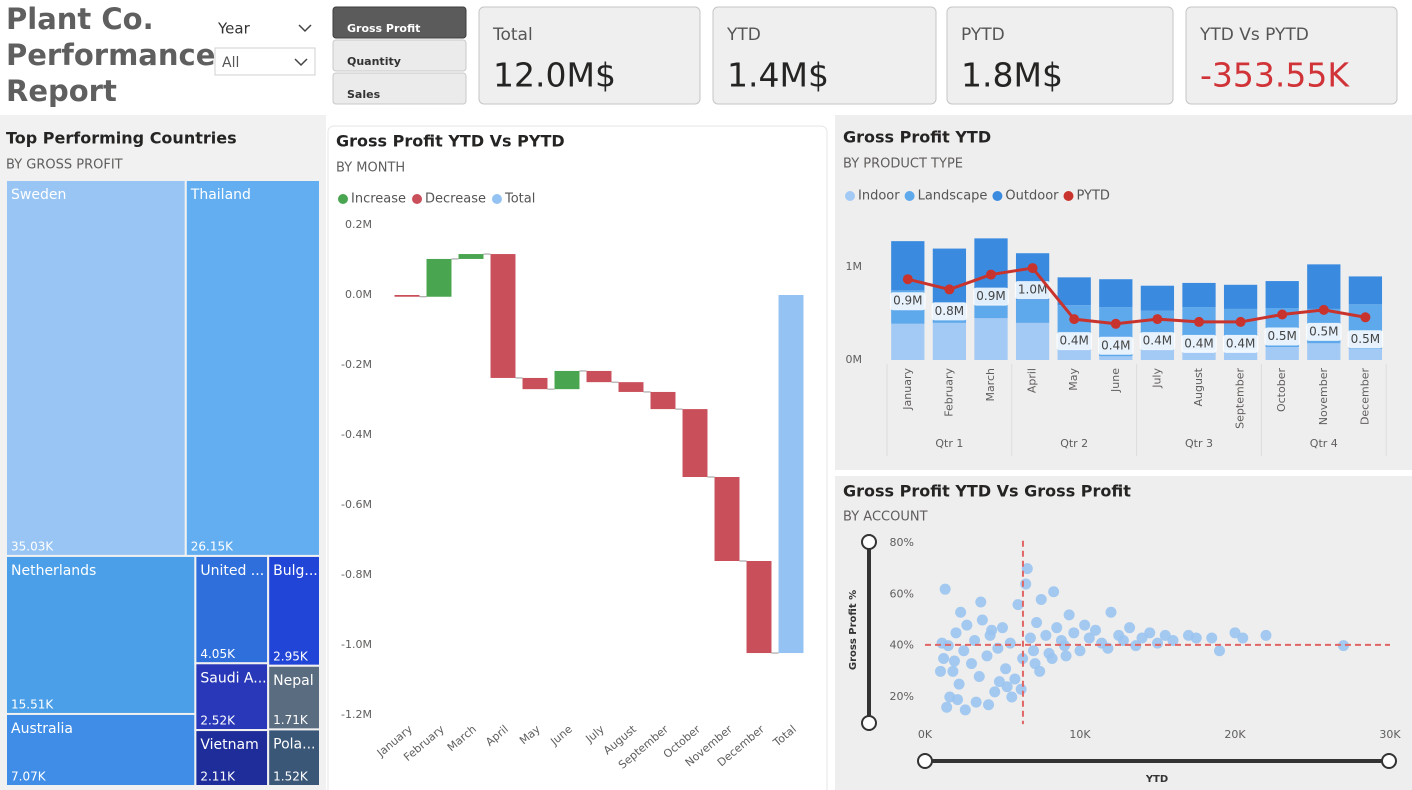 This screenshot has width=1412, height=790. I want to click on y-axis-label: Gross Profit %, so click(853, 630).